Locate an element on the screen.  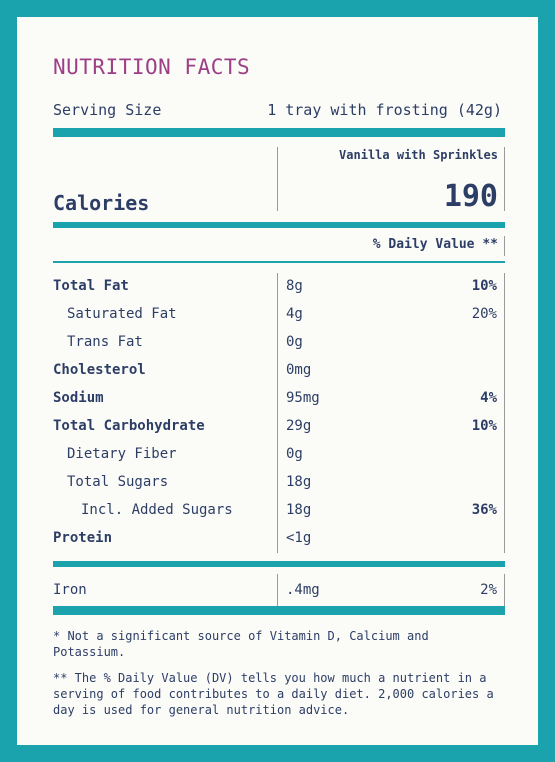
nutrient-name: Cholesterol is located at coordinates (99, 370).